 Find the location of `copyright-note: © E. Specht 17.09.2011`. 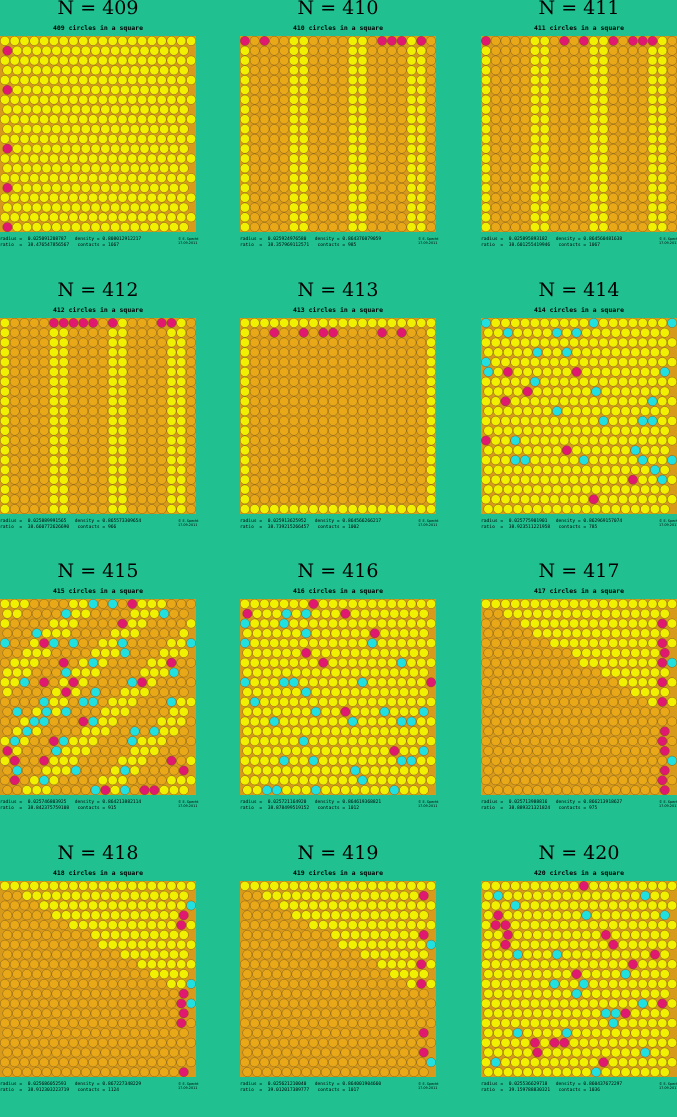

copyright-note: © E. Specht 17.09.2011 is located at coordinates (668, 523).